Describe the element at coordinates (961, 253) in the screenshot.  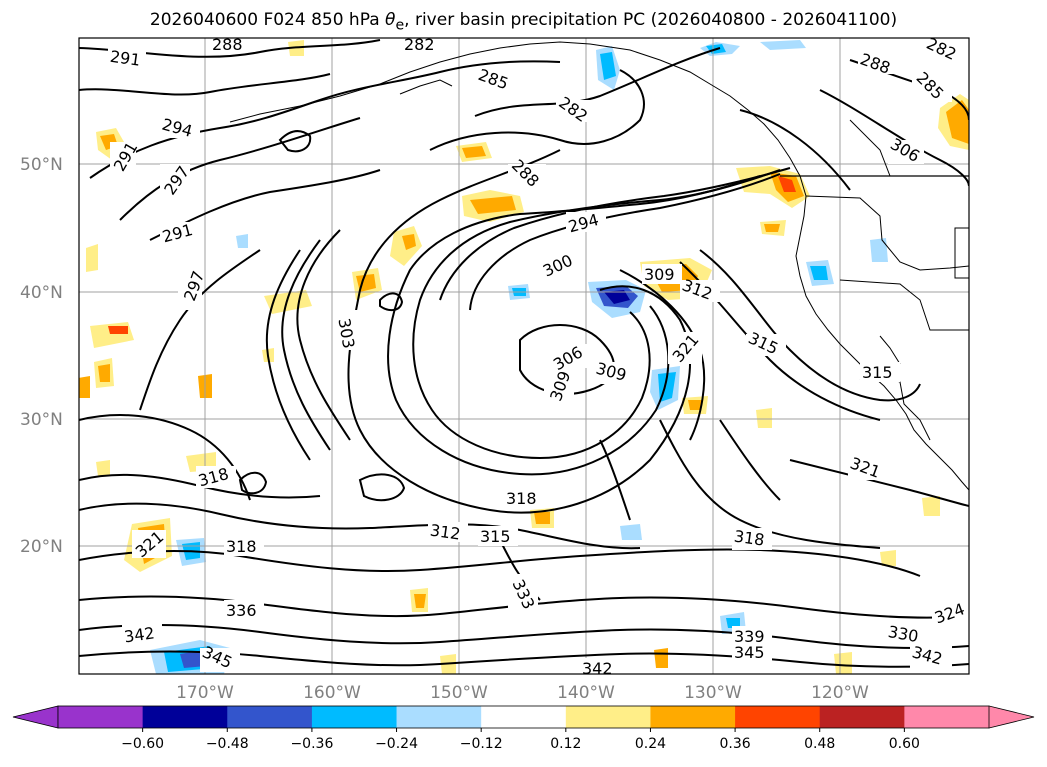
I see `state-outline` at that location.